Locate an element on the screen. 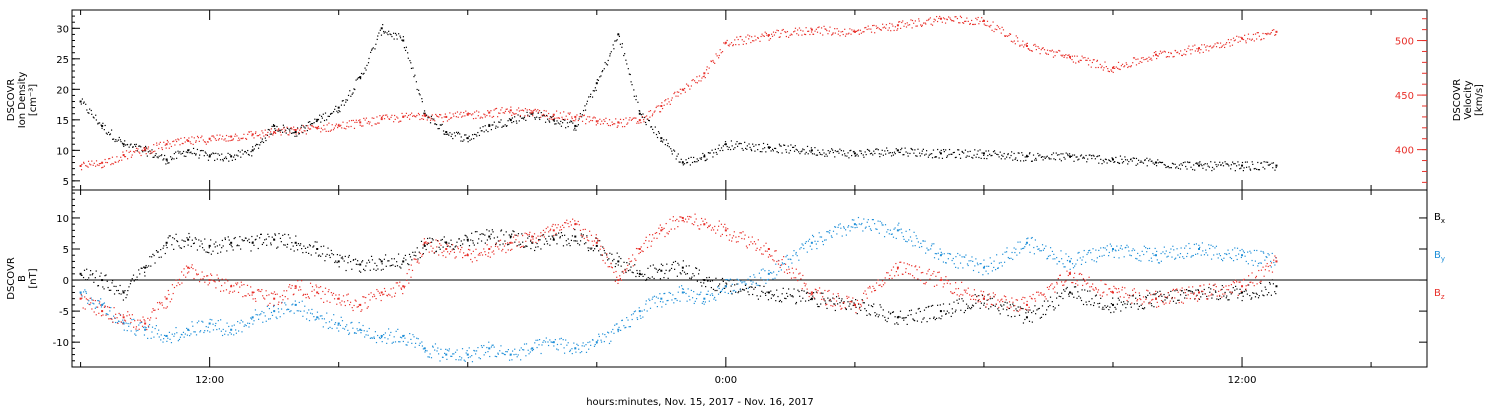 This screenshot has height=410, width=1500. y-axis-title-line: [cm⁻³] is located at coordinates (33, 100).